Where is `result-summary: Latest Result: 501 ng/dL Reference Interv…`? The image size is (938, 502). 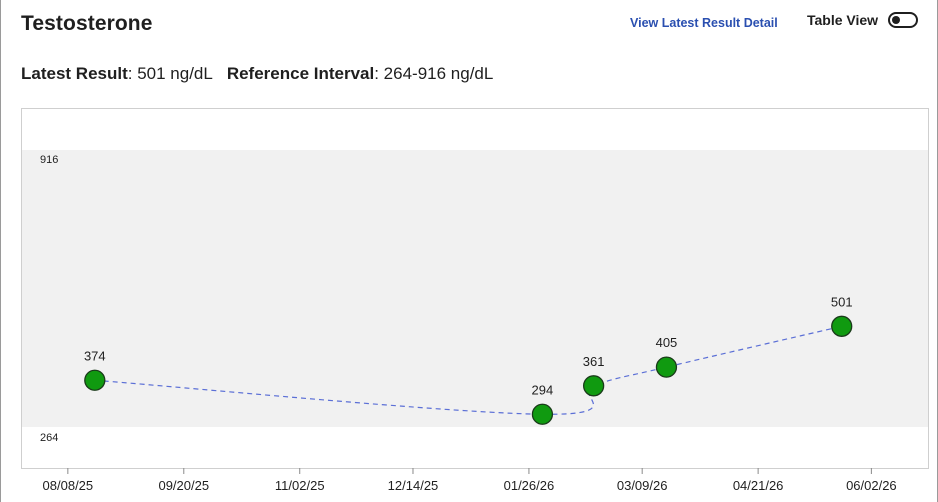 result-summary: Latest Result: 501 ng/dL Reference Interv… is located at coordinates (257, 74).